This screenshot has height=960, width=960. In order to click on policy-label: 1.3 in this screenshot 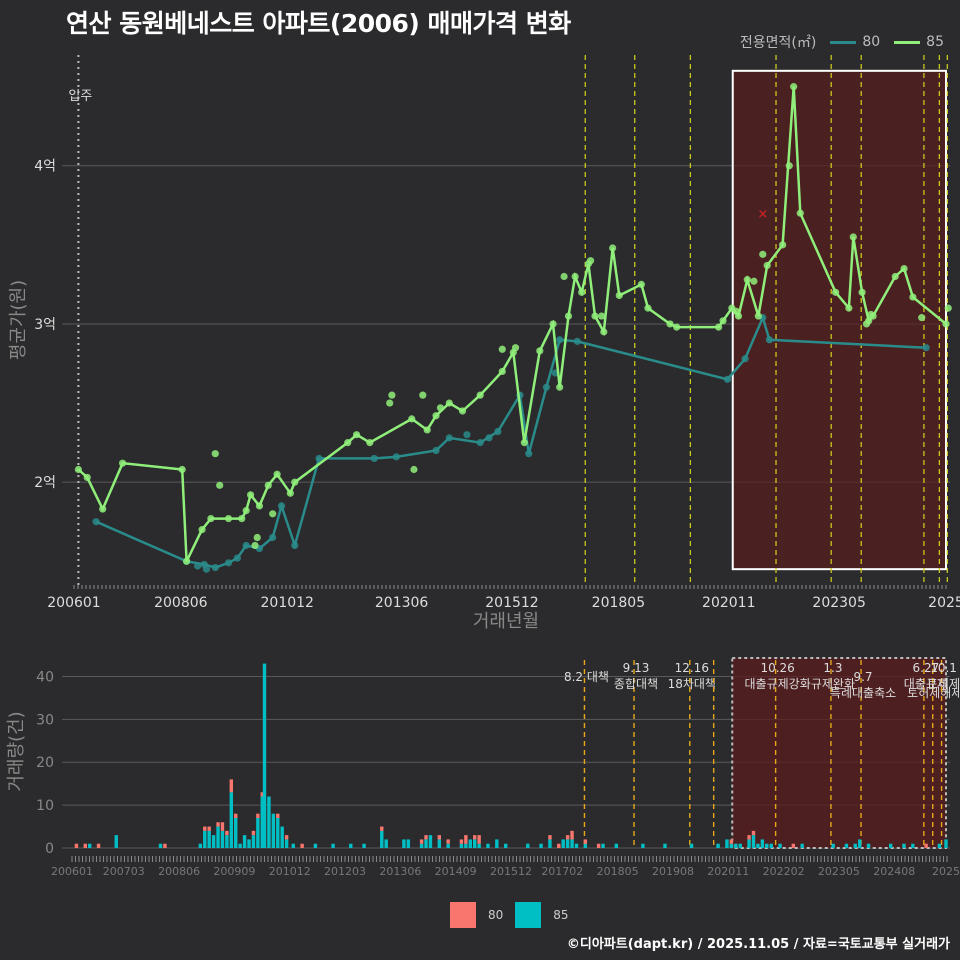, I will do `click(832, 668)`.